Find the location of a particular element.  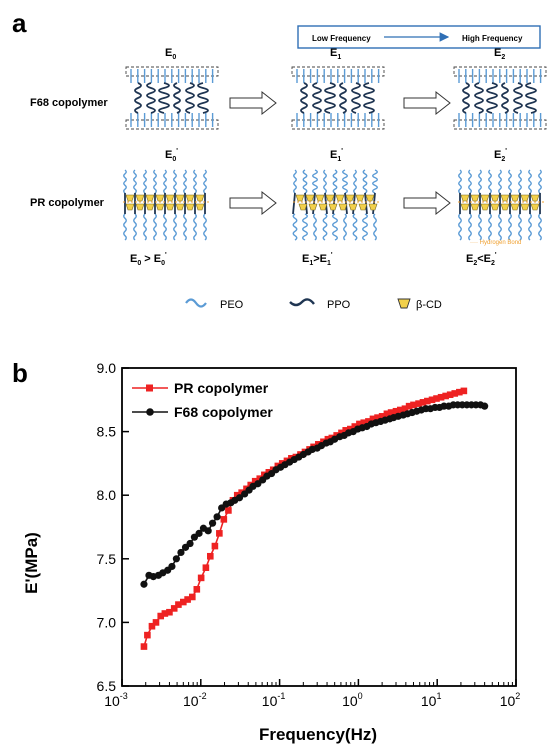

y-tick-label: 9.0 is located at coordinates (107, 368).